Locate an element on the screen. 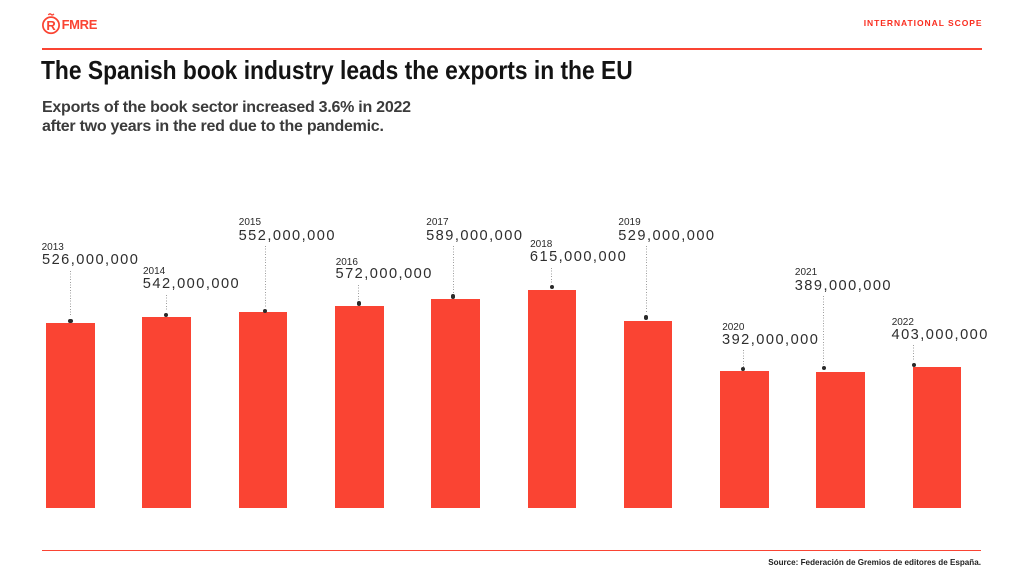 The width and height of the screenshot is (1024, 576). svg-text: R is located at coordinates (51, 25).